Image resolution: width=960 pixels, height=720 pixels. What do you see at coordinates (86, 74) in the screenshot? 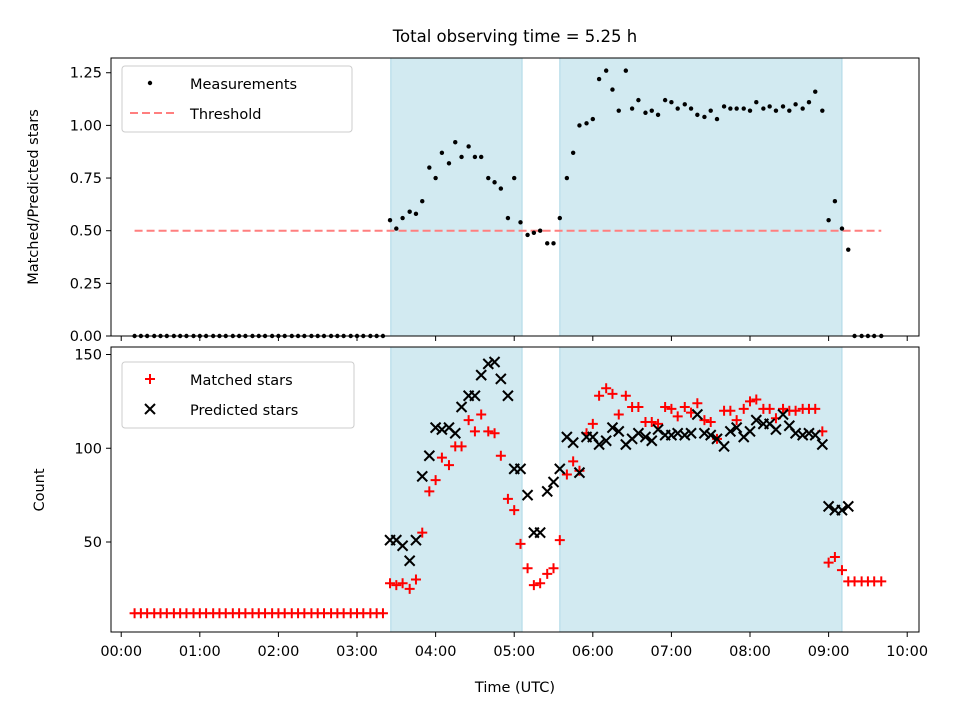
I see `top-ytick-label: 1.25` at bounding box center [86, 74].